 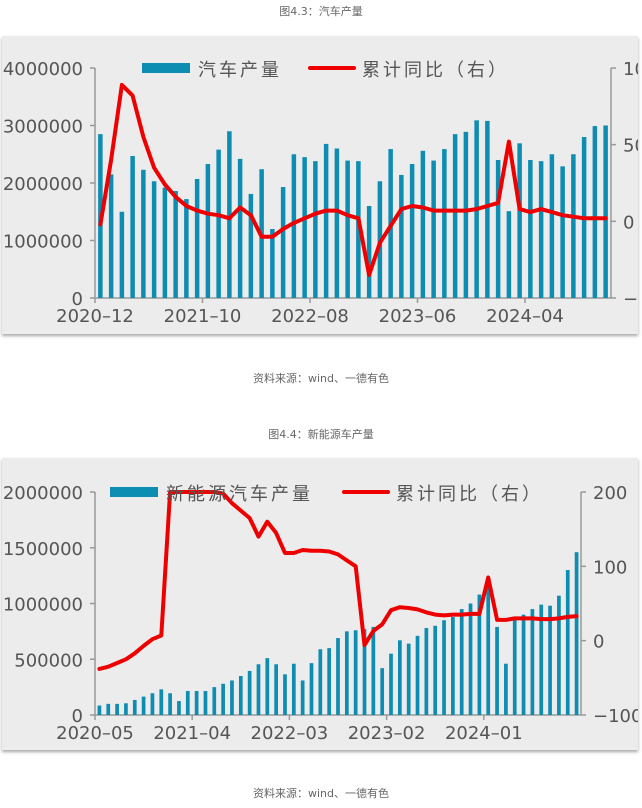 What do you see at coordinates (290, 733) in the screenshot?
I see `x-tick-label: 2022–03` at bounding box center [290, 733].